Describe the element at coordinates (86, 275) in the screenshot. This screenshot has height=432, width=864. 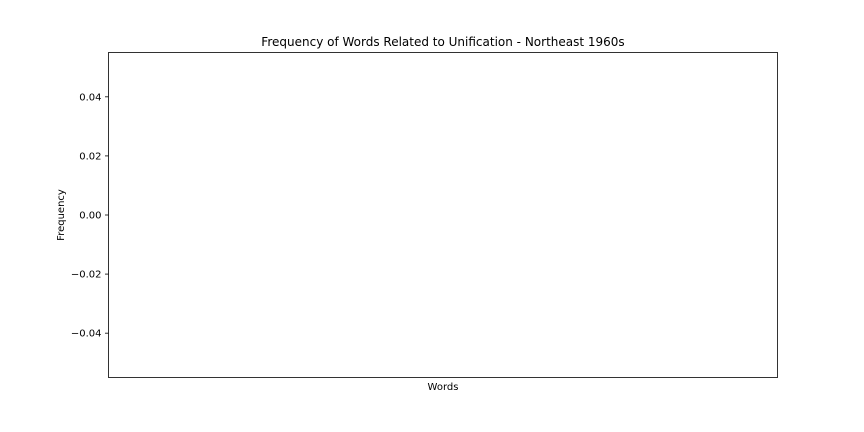
I see `y-tick-label: −0.02` at that location.